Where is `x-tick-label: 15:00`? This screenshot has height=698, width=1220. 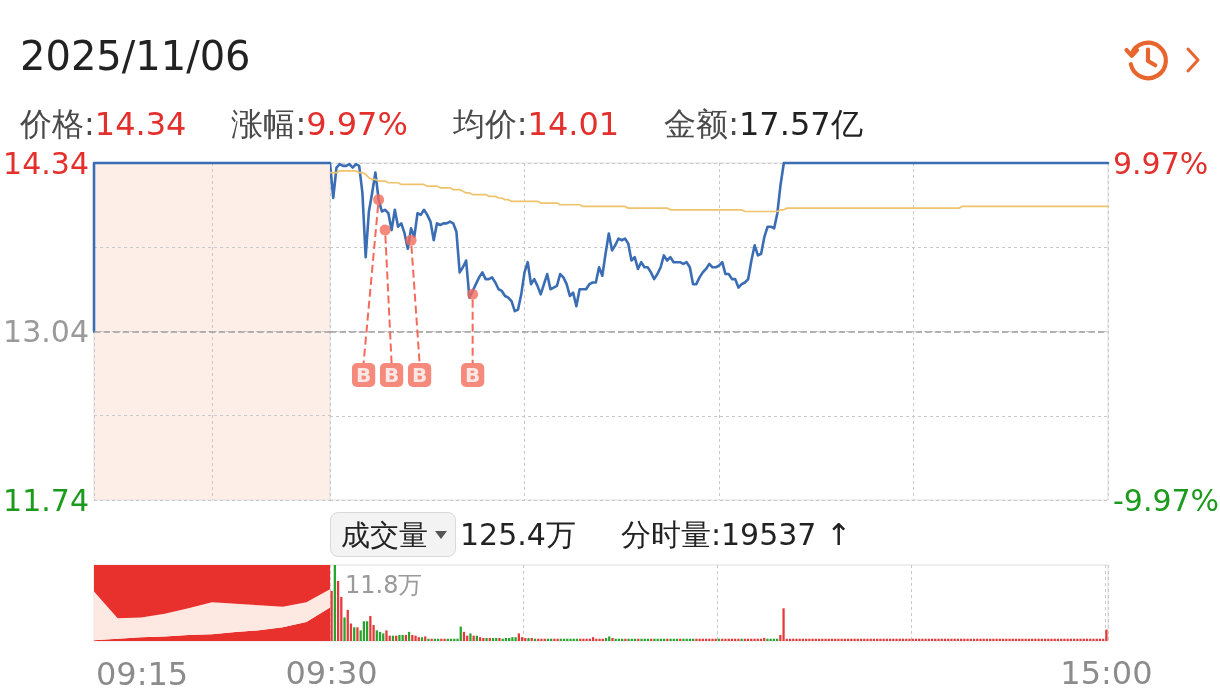 x-tick-label: 15:00 is located at coordinates (1106, 673).